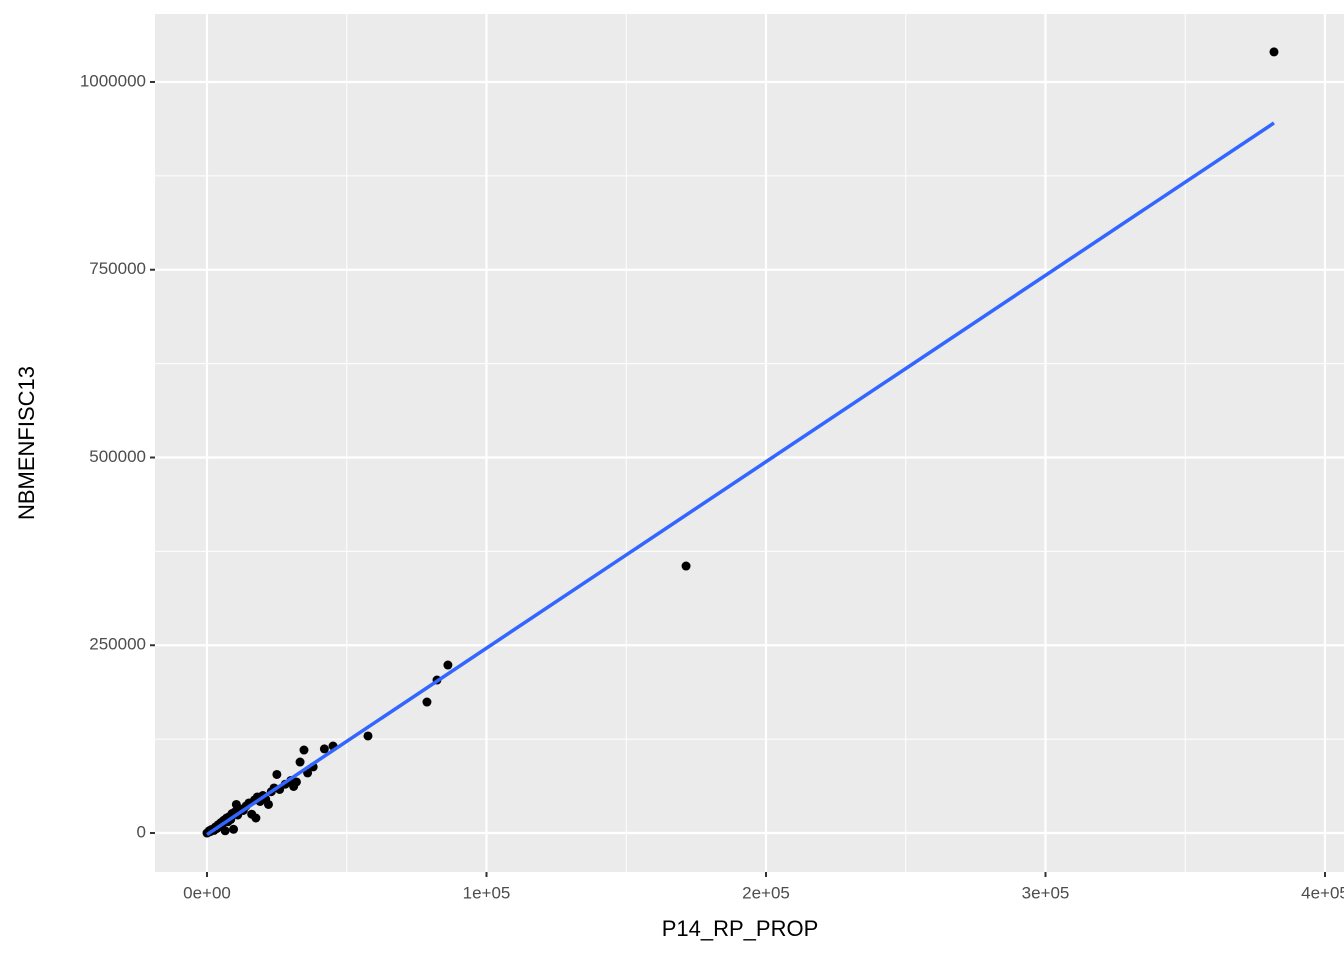  What do you see at coordinates (1322, 892) in the screenshot?
I see `x-tick-label: 4e+05` at bounding box center [1322, 892].